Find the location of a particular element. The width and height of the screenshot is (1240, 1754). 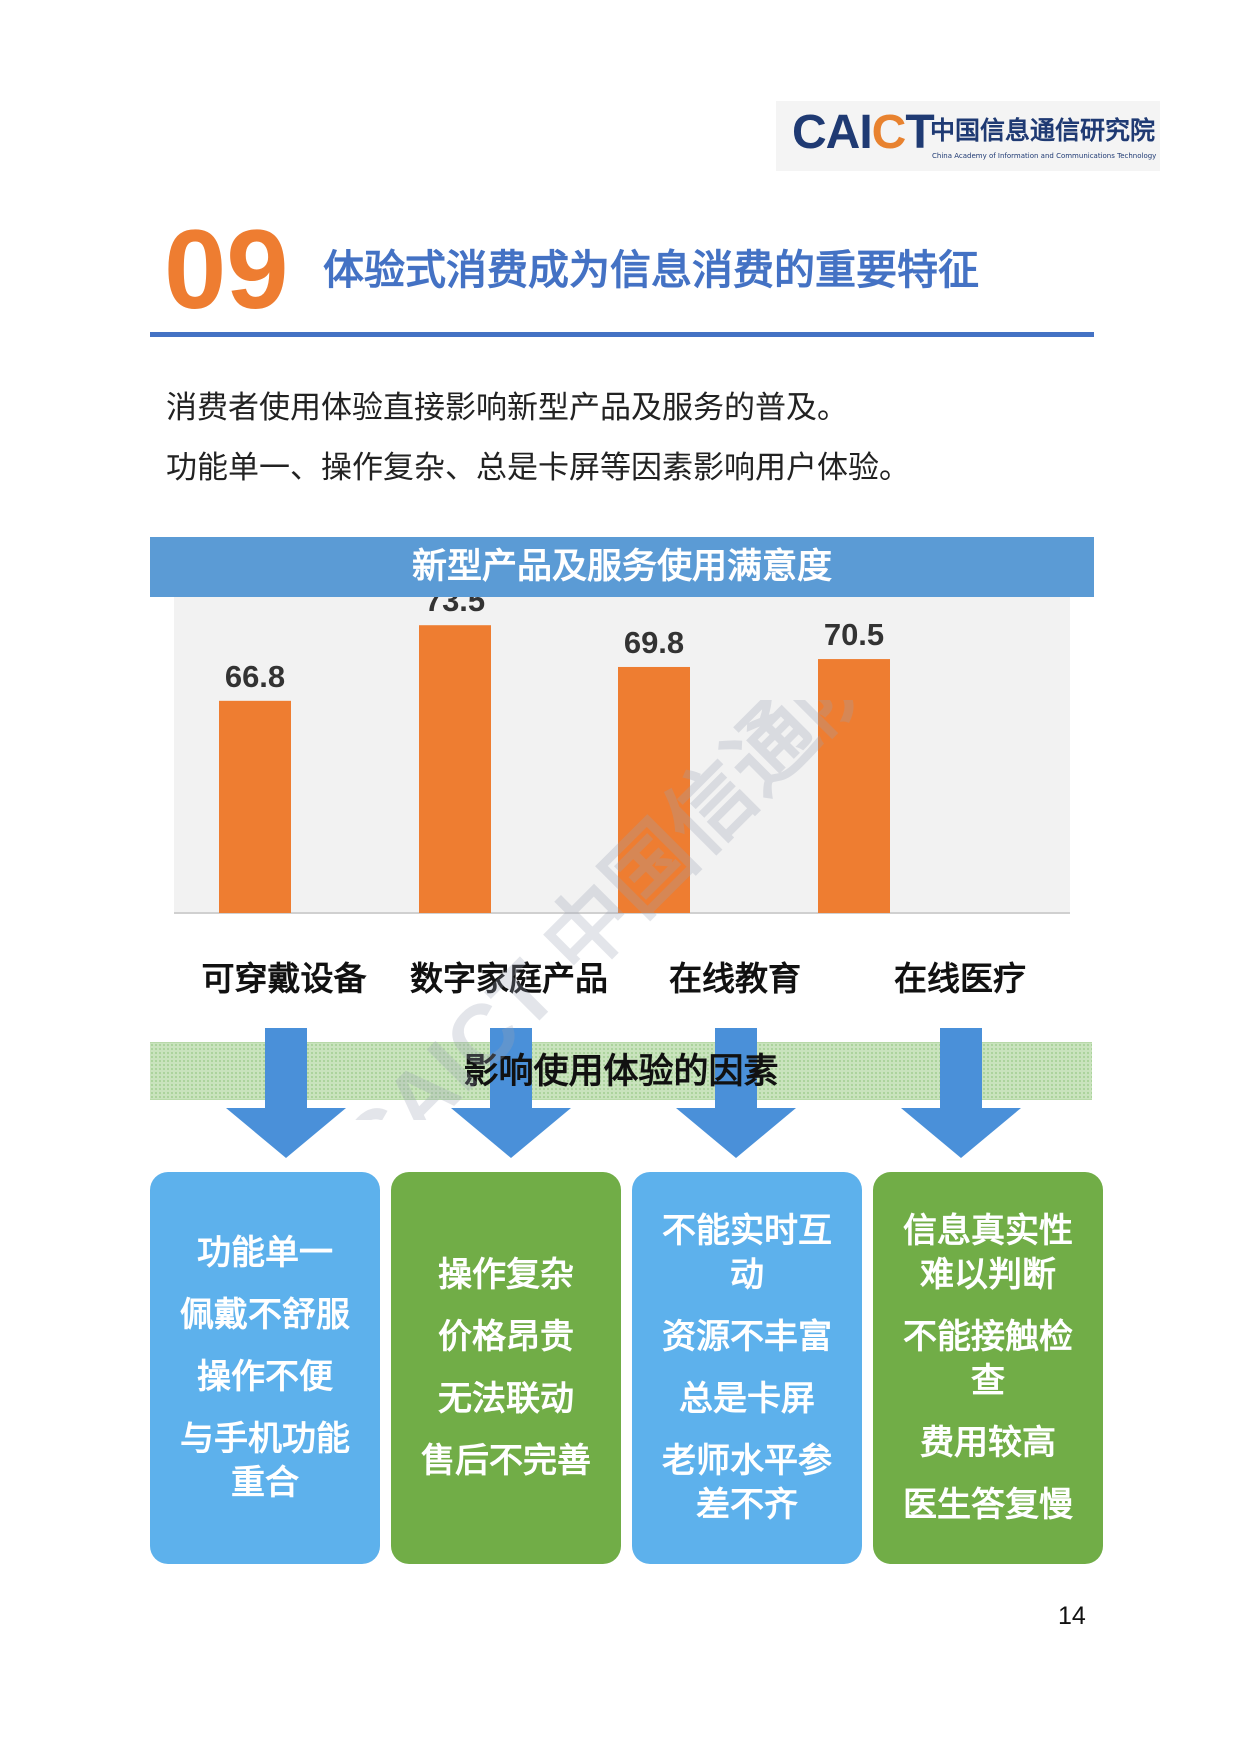

bar-value-label-1: 66.8 is located at coordinates (255, 676).